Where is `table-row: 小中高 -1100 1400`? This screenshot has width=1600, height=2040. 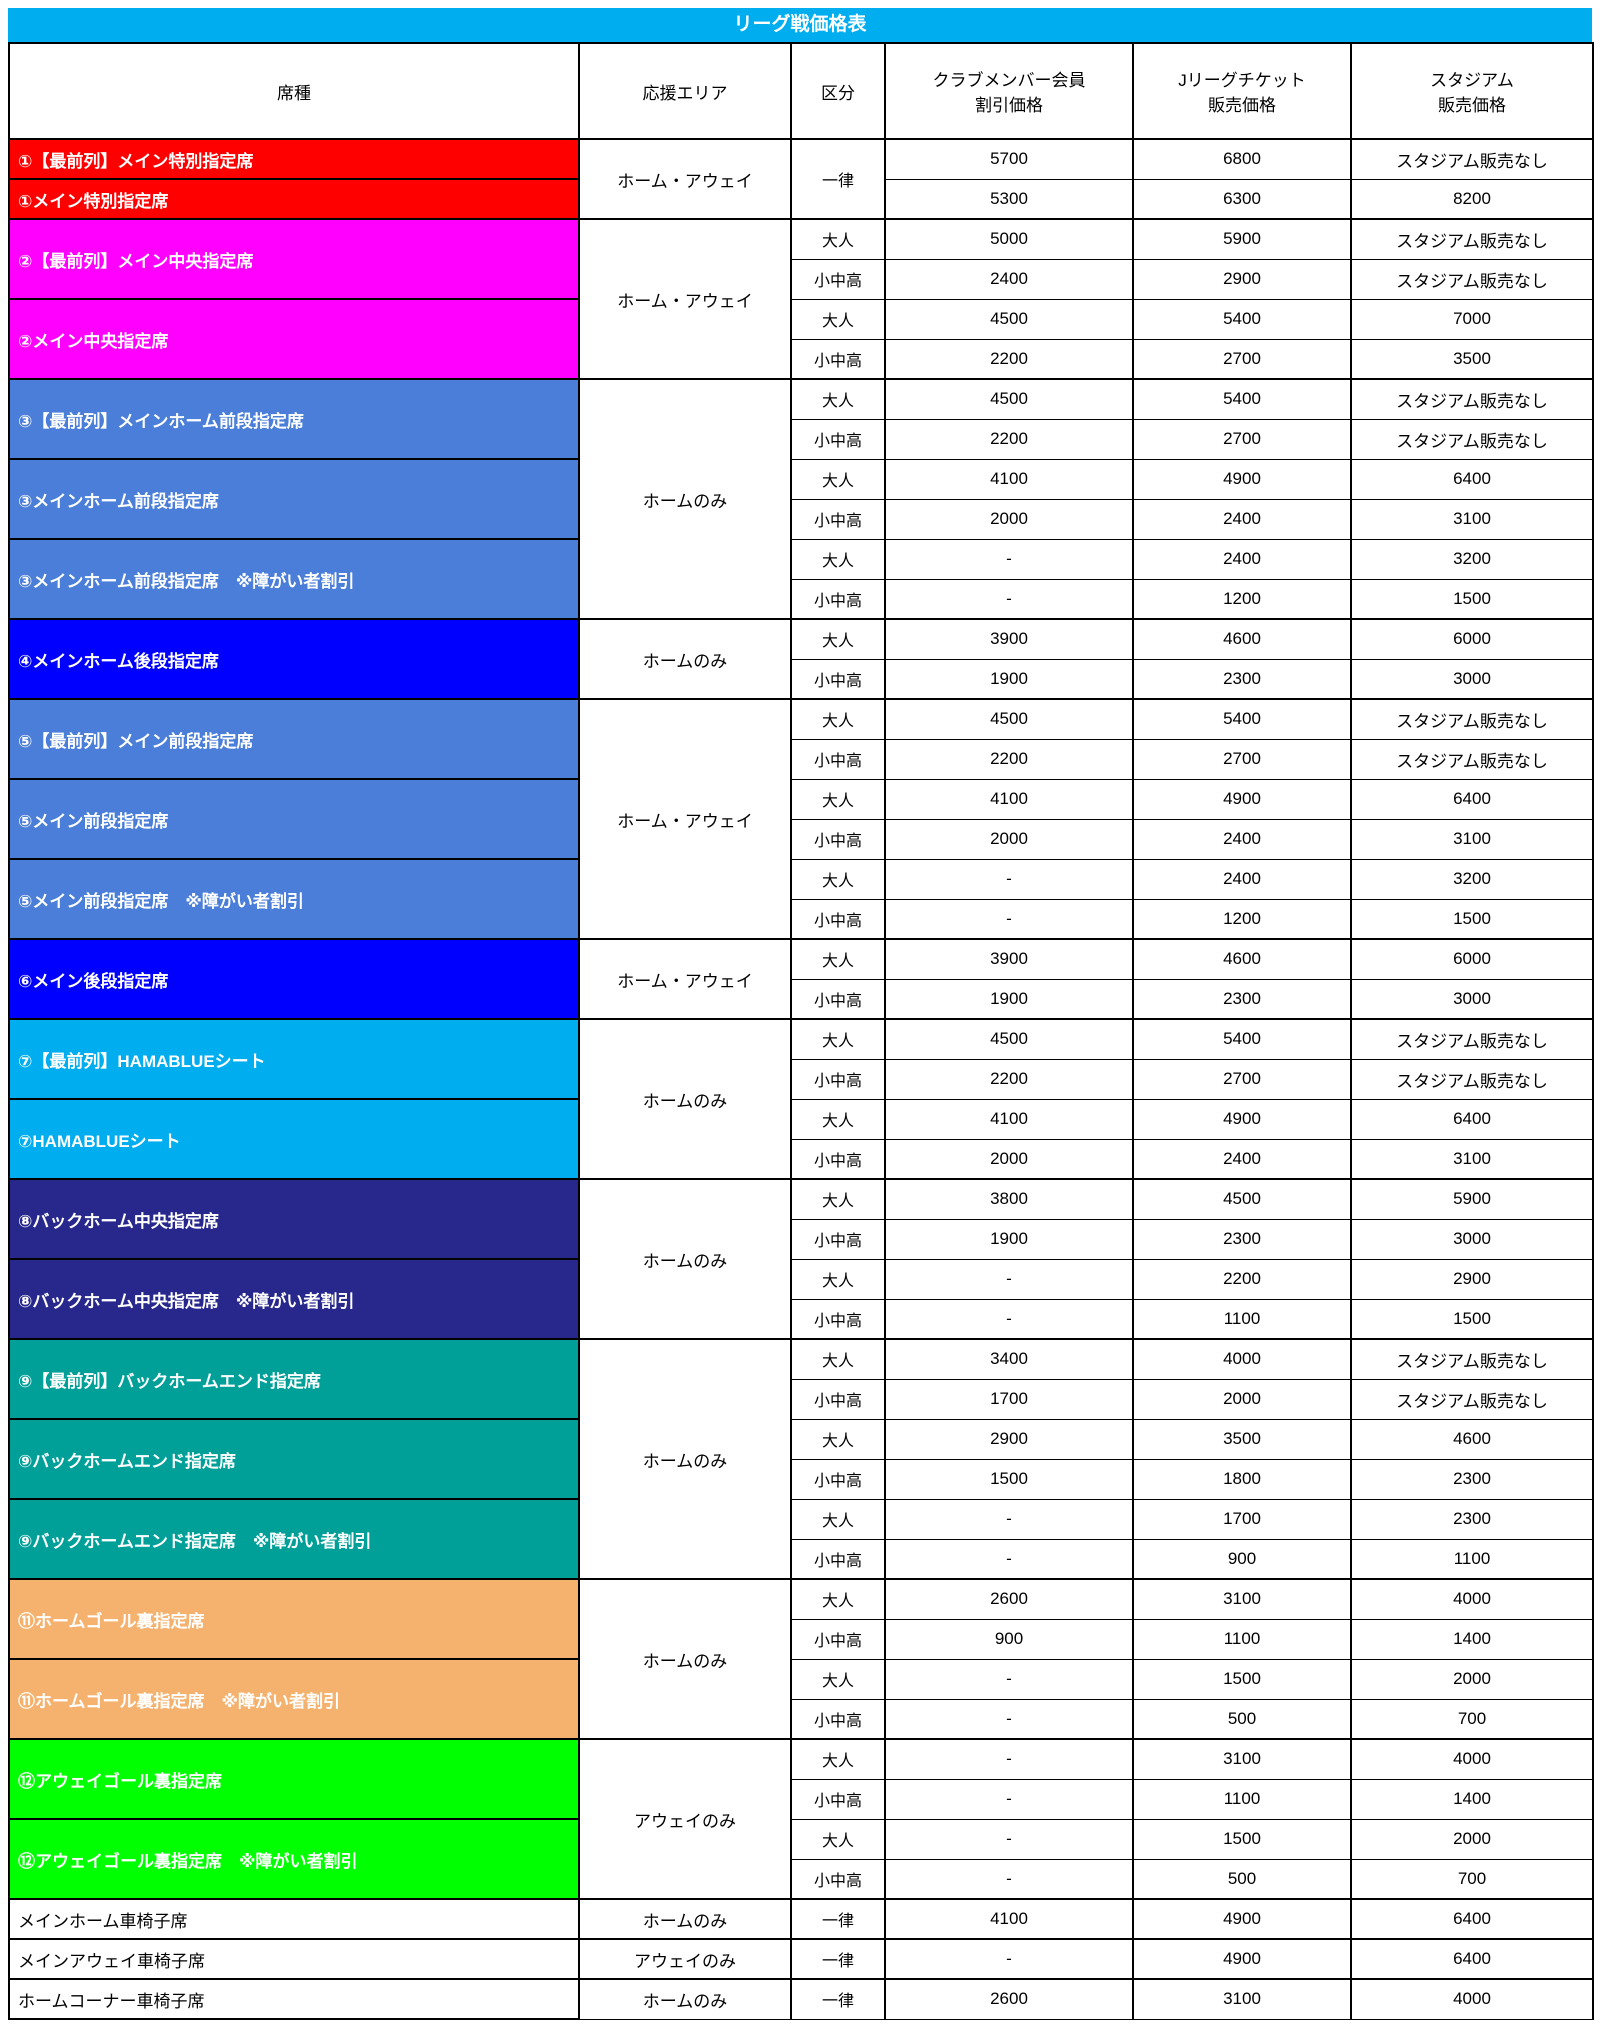
table-row: 小中高 -1100 1400 is located at coordinates (801, 1799).